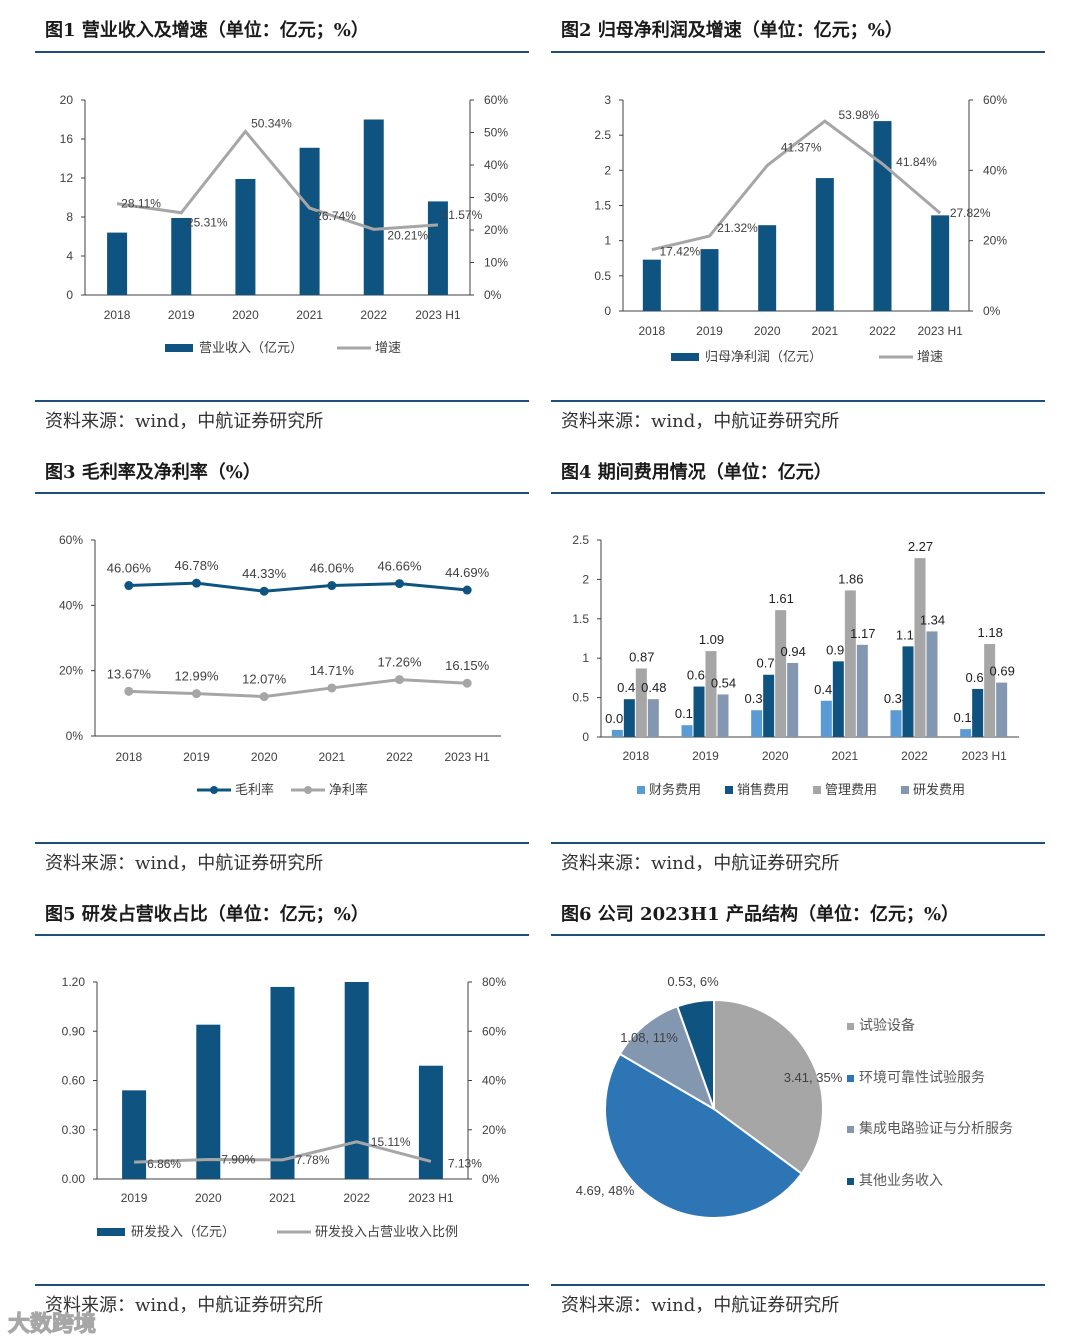 The width and height of the screenshot is (1080, 1341). I want to click on admin-expense-data-label: 1.86, so click(850, 578).